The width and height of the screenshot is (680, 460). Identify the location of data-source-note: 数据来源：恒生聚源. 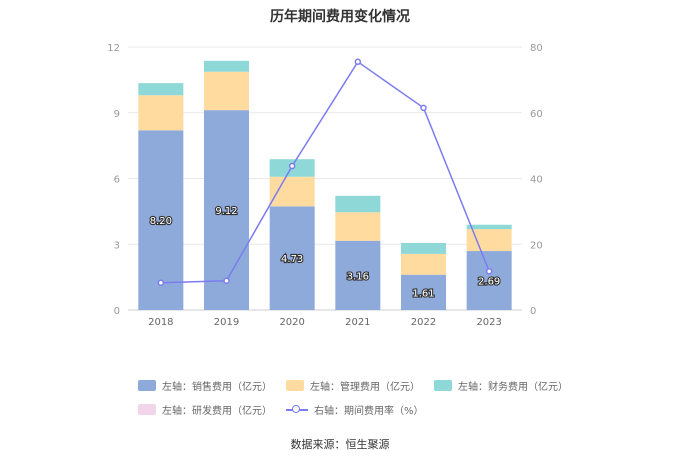
(340, 444).